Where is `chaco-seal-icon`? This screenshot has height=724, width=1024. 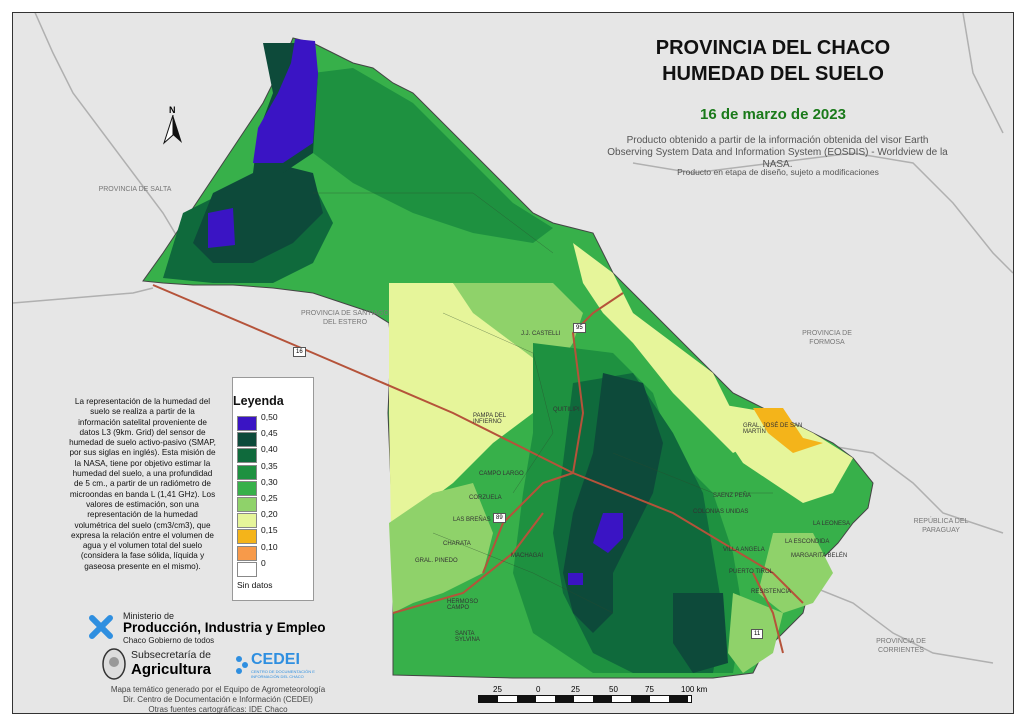 chaco-seal-icon is located at coordinates (114, 664).